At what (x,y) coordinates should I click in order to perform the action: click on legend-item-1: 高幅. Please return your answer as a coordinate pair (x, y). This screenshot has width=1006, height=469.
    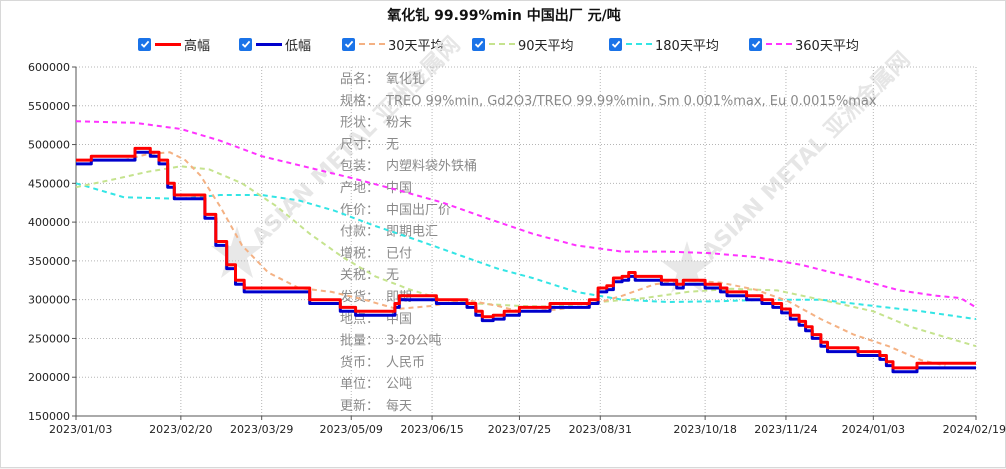
    Looking at the image, I should click on (174, 44).